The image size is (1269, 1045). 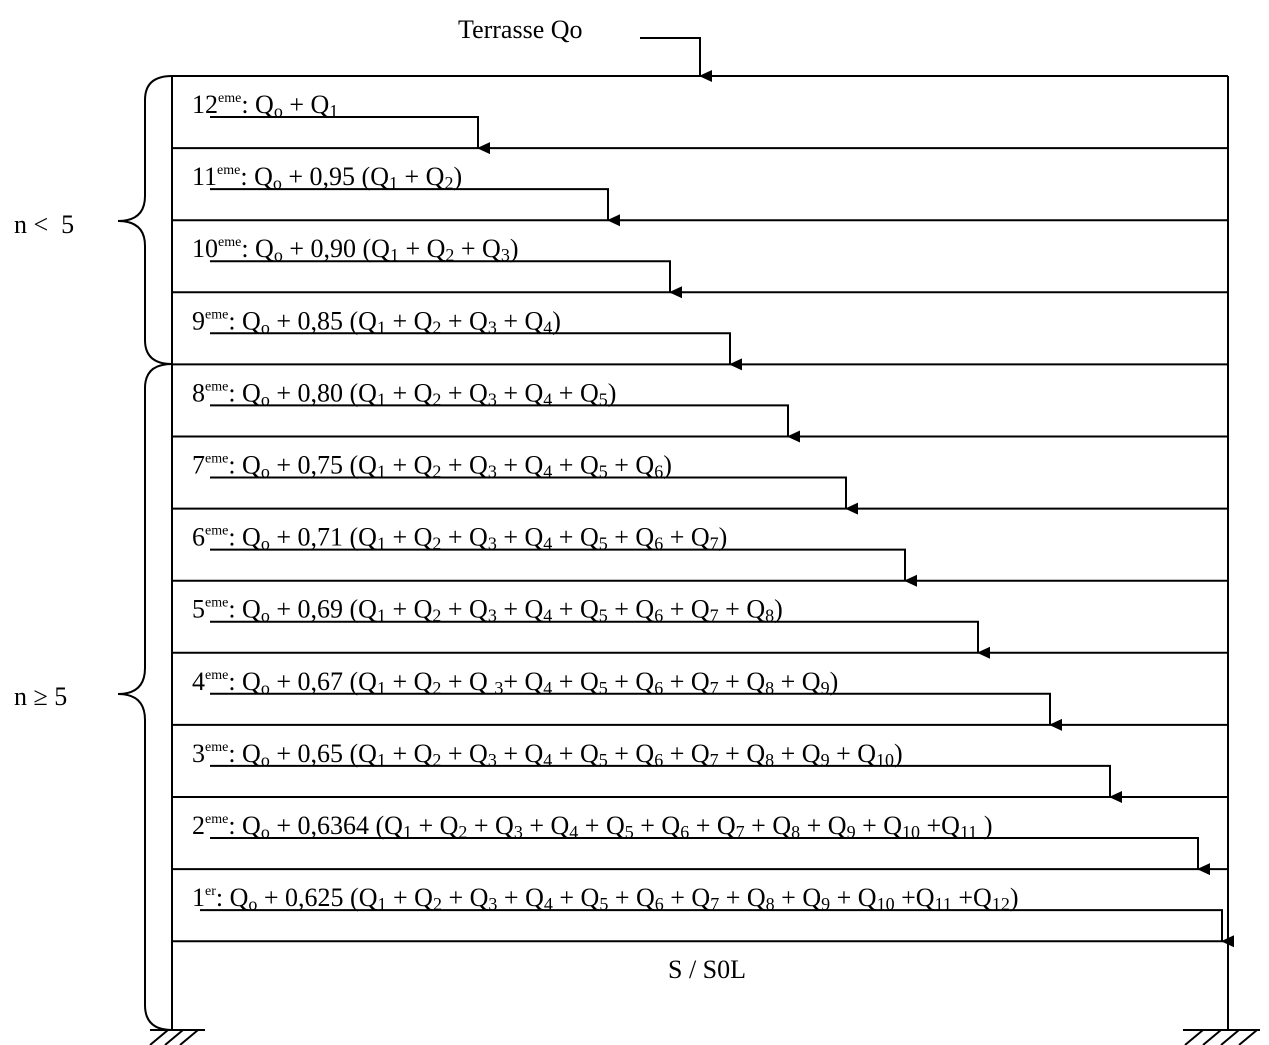 What do you see at coordinates (198, 465) in the screenshot?
I see `floor-number: 7` at bounding box center [198, 465].